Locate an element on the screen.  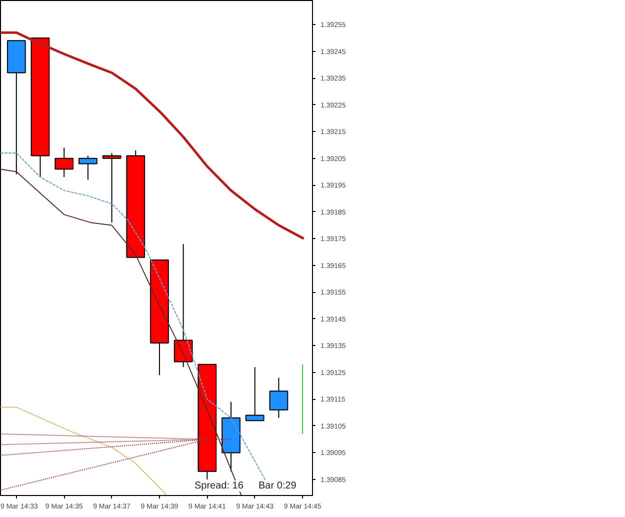
annotation: Spread: 16 is located at coordinates (219, 486).